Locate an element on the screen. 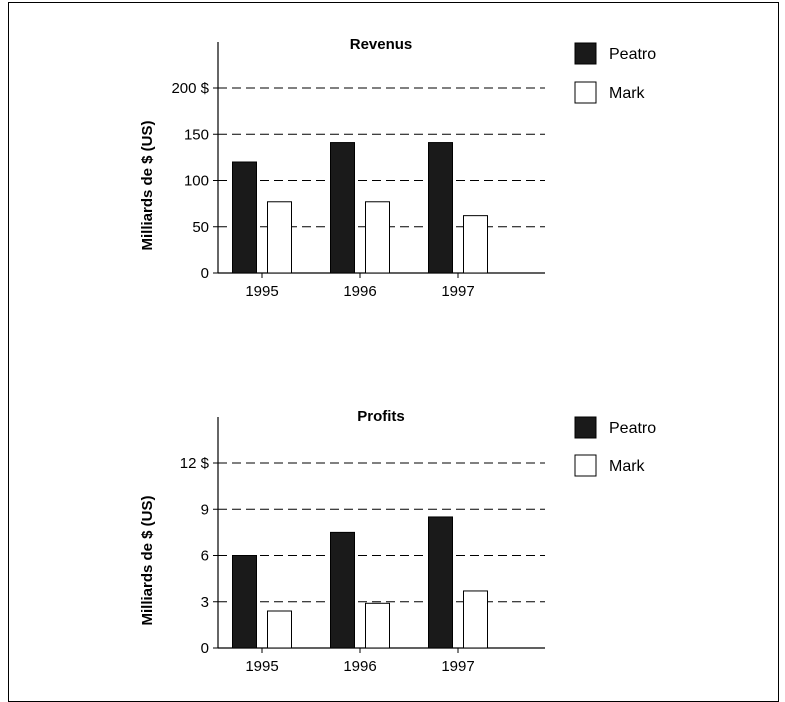  chart2-x-tick-label-1995: 1995 is located at coordinates (261, 666).